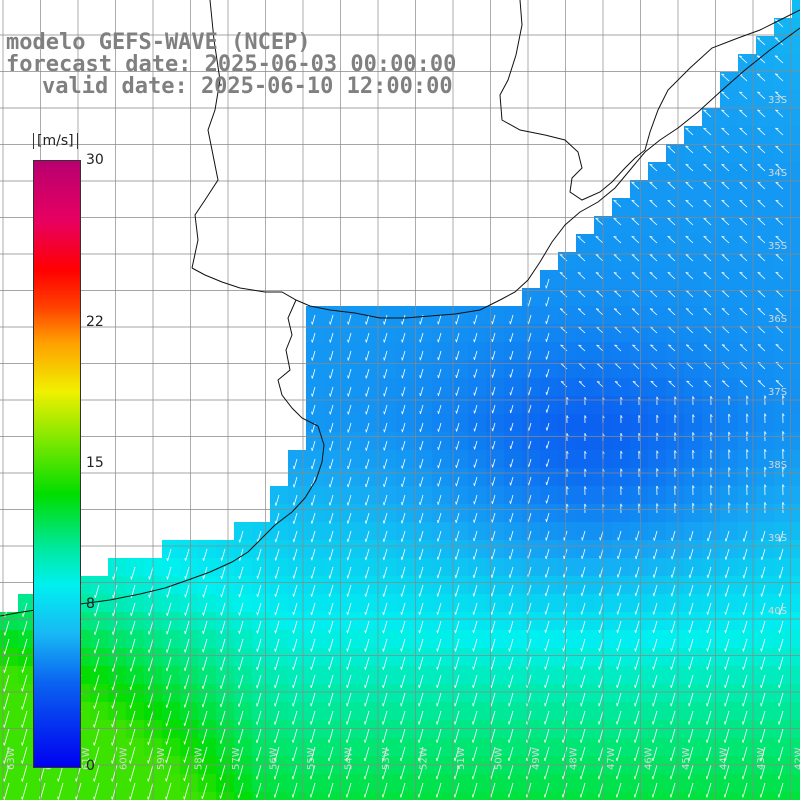 The height and width of the screenshot is (800, 800). What do you see at coordinates (231, 64) in the screenshot?
I see `forecast-date: forecast date: 2025-06-03 00:00:00` at bounding box center [231, 64].